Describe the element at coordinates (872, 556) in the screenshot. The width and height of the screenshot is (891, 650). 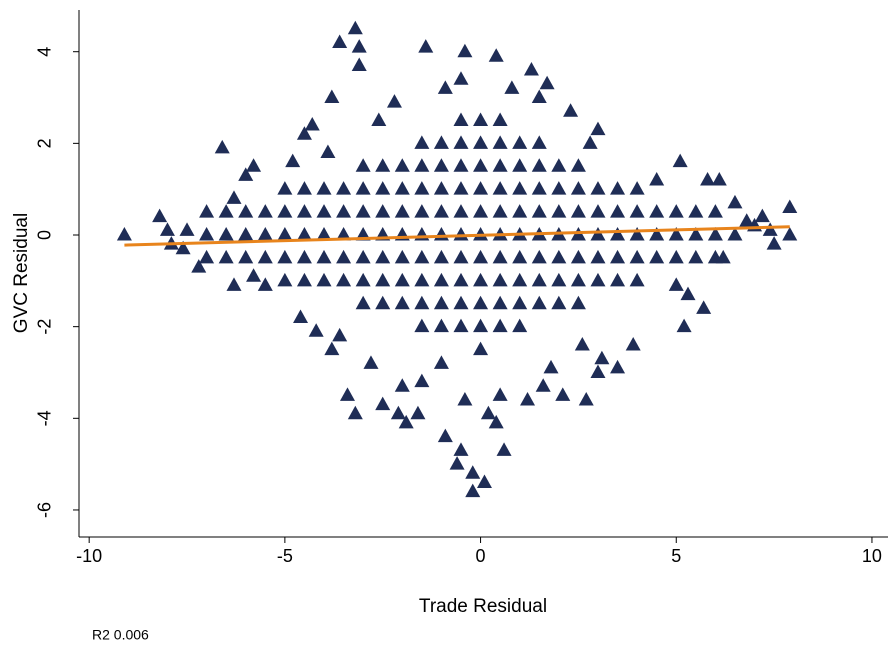
I see `x-tick-label: 10` at that location.